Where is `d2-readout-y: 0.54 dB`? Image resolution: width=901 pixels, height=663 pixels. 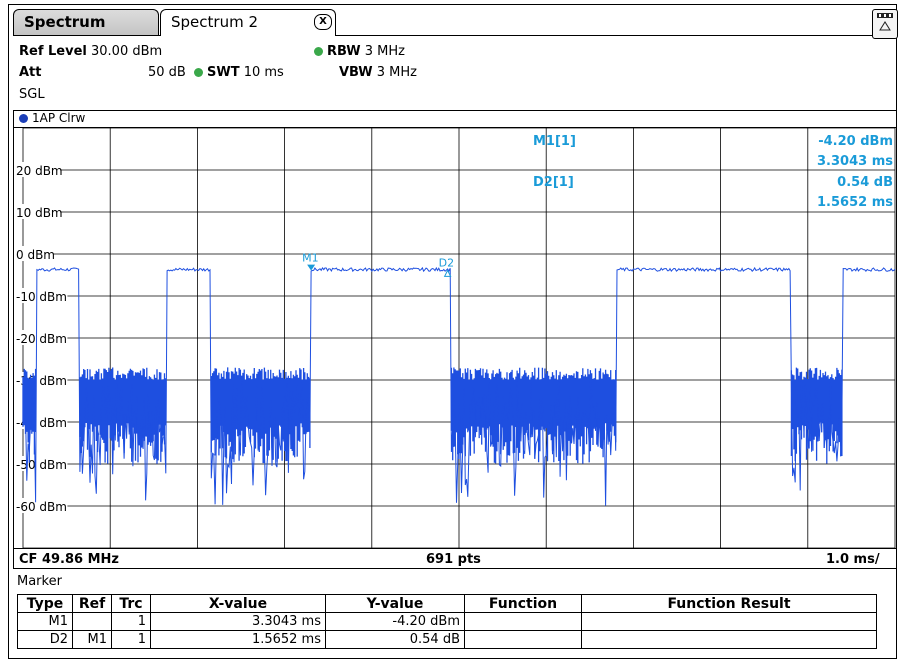 d2-readout-y: 0.54 dB is located at coordinates (865, 182).